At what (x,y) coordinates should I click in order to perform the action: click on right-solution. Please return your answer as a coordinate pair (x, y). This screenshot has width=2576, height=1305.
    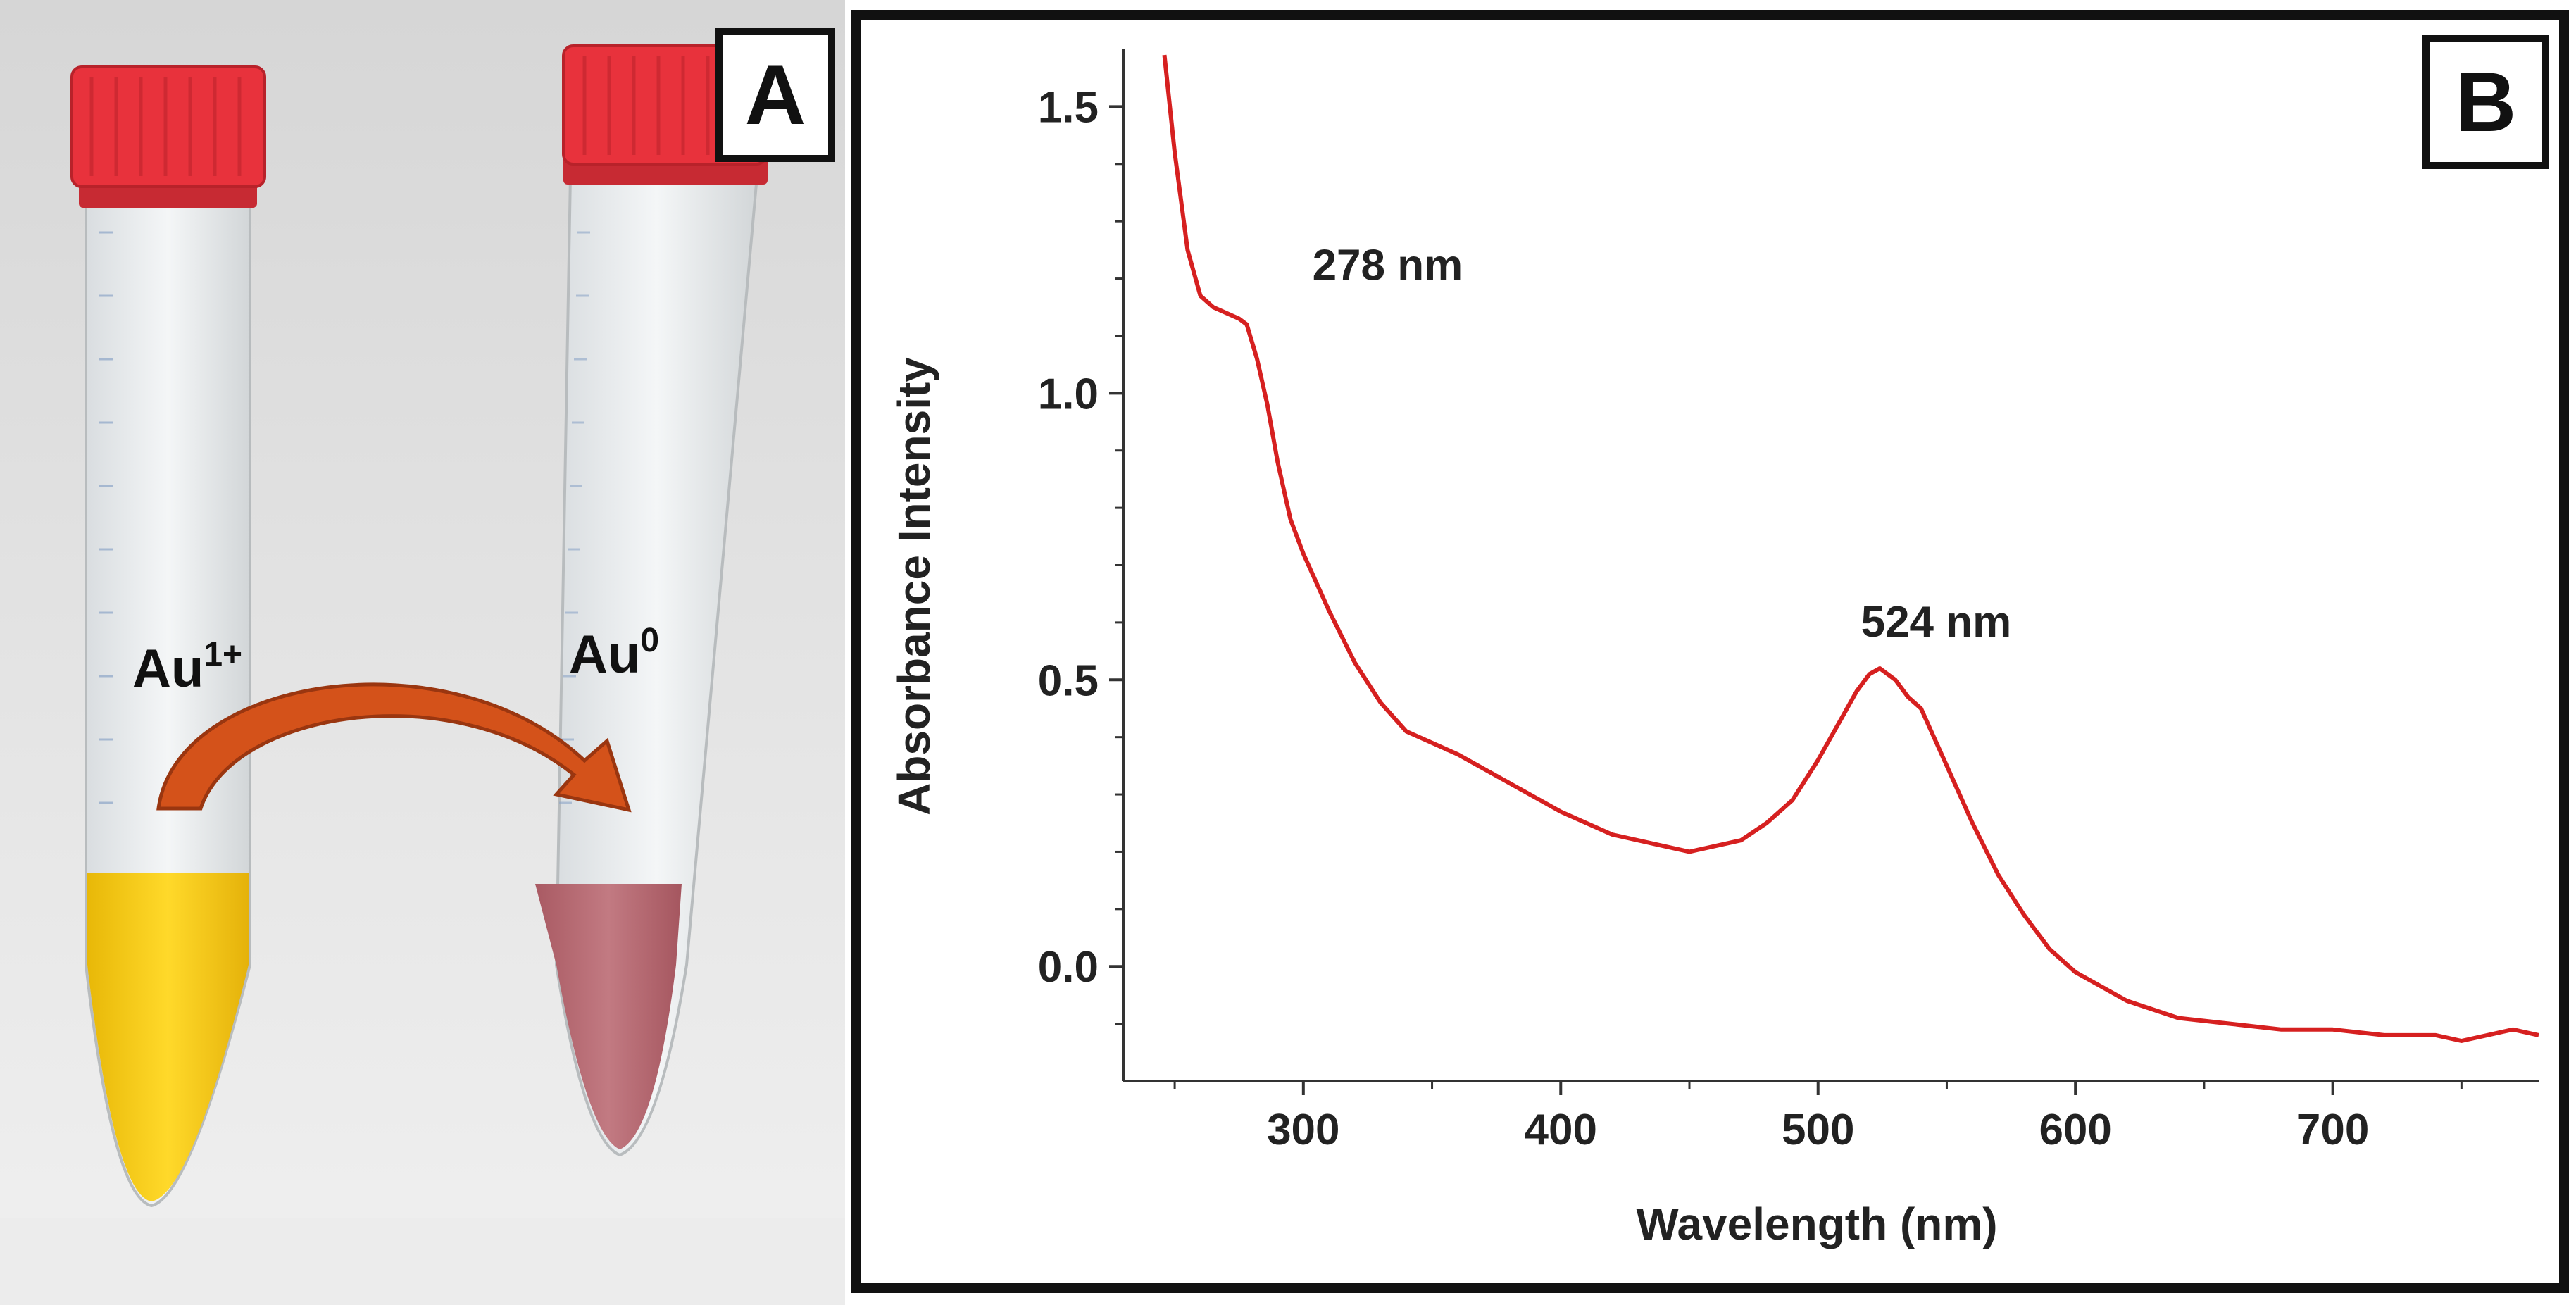
    Looking at the image, I should click on (608, 1016).